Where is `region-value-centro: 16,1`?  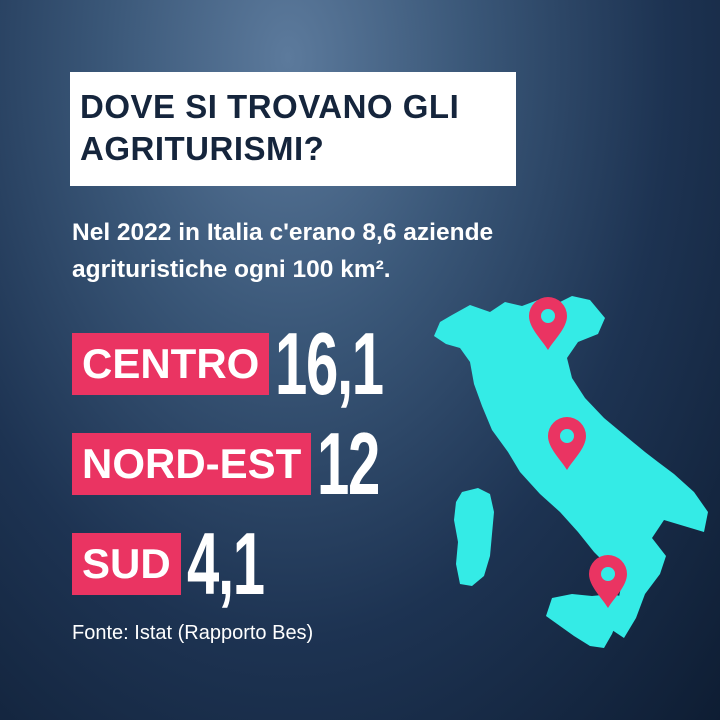 region-value-centro: 16,1 is located at coordinates (329, 363).